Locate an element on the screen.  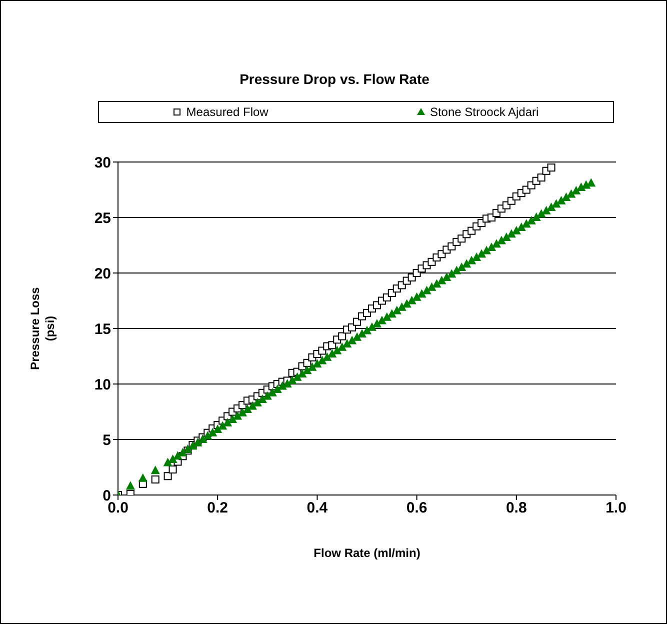
x-tick-label: 0.4 is located at coordinates (317, 508).